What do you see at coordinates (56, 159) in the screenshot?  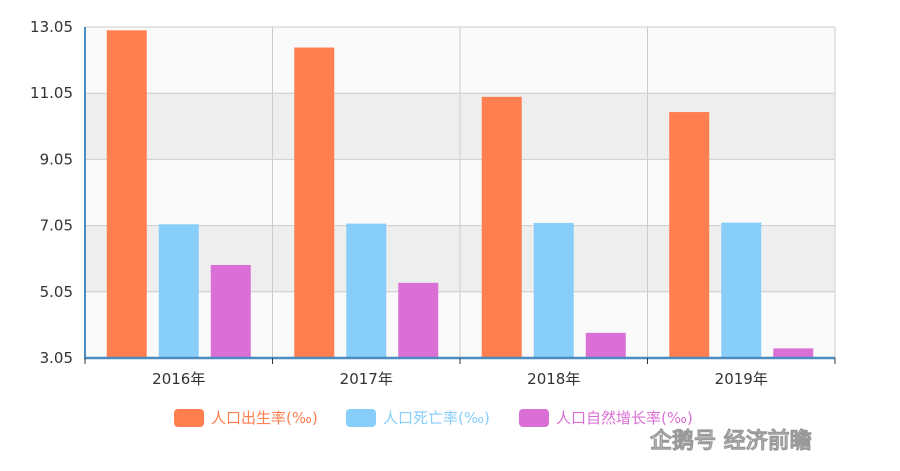 I see `y-tick-label: 9.05` at bounding box center [56, 159].